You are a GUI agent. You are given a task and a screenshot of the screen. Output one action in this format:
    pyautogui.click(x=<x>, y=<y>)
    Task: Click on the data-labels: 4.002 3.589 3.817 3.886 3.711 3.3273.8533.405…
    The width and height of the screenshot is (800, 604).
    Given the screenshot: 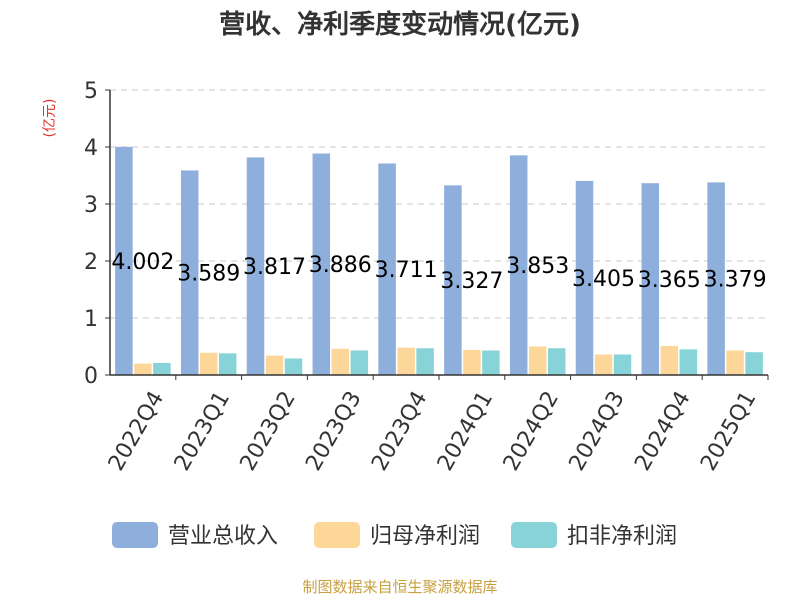 What is the action you would take?
    pyautogui.click(x=438, y=272)
    